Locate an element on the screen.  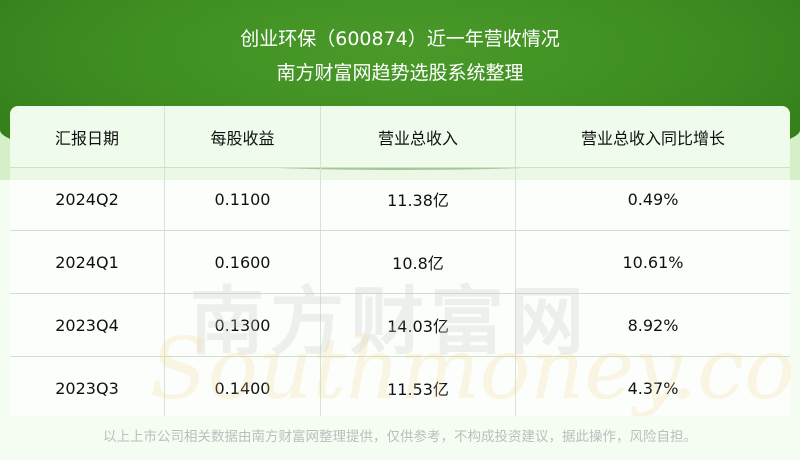
table-row: 2024Q1 0.1600 10.8亿 10.61% is located at coordinates (400, 262).